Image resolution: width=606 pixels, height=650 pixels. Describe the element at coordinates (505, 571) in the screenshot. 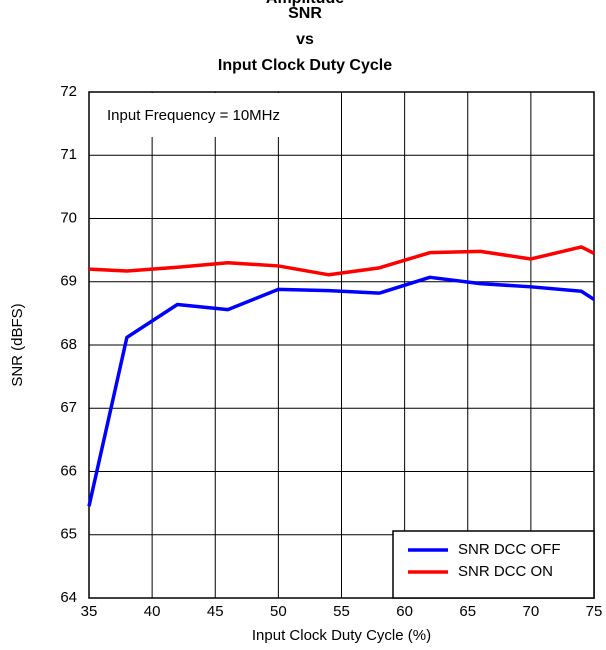

I see `legend-label: SNR DCC ON` at that location.